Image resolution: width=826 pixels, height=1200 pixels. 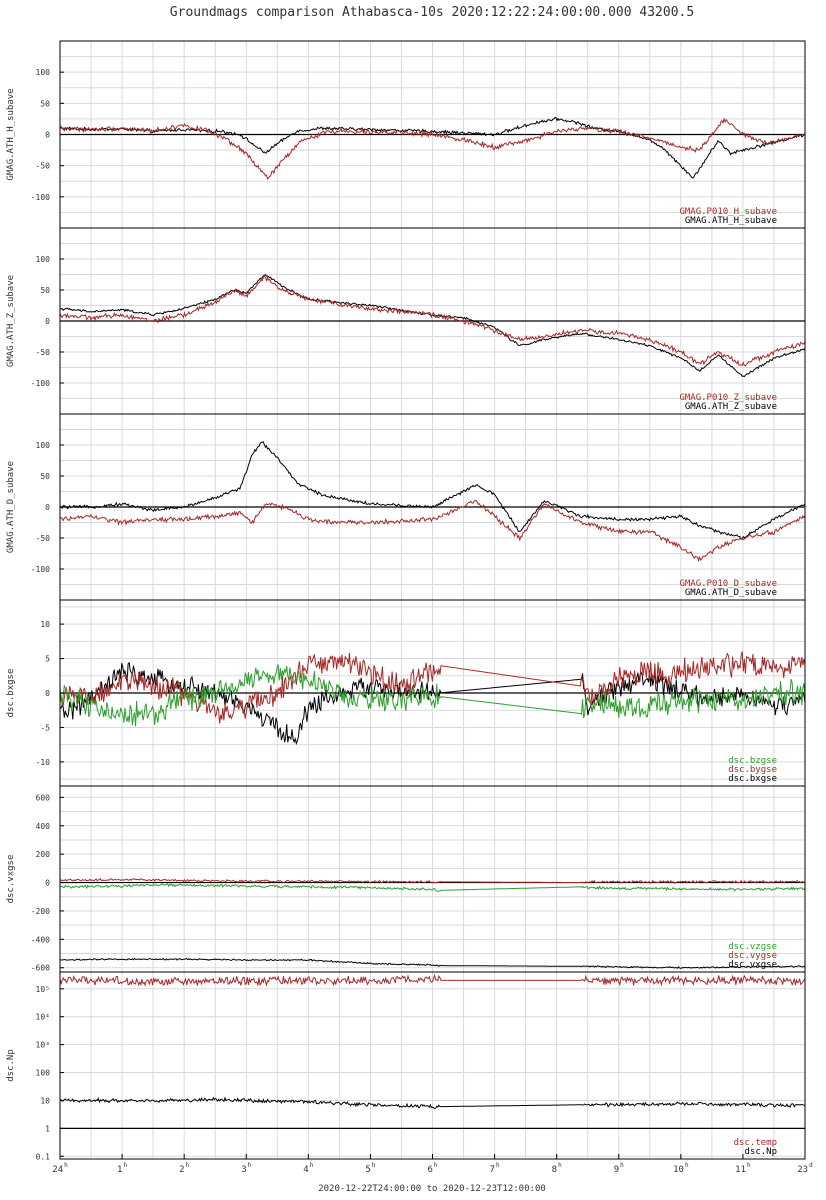 What do you see at coordinates (43, 762) in the screenshot?
I see `y-tick-label: -10` at bounding box center [43, 762].